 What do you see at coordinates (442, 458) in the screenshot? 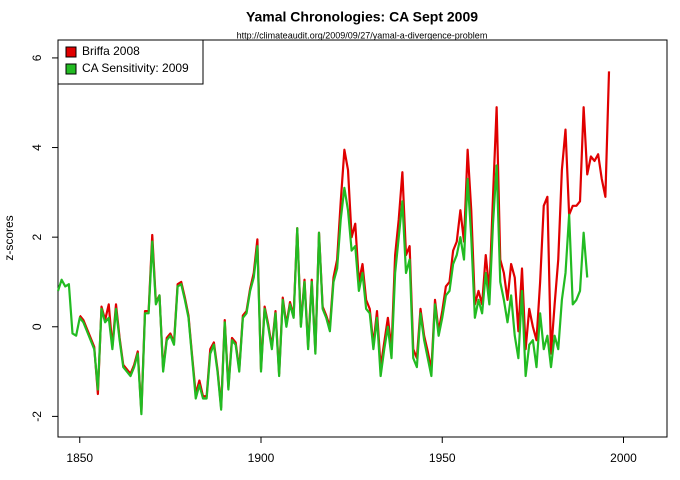
I see `x-tick-label: 1950` at bounding box center [442, 458].